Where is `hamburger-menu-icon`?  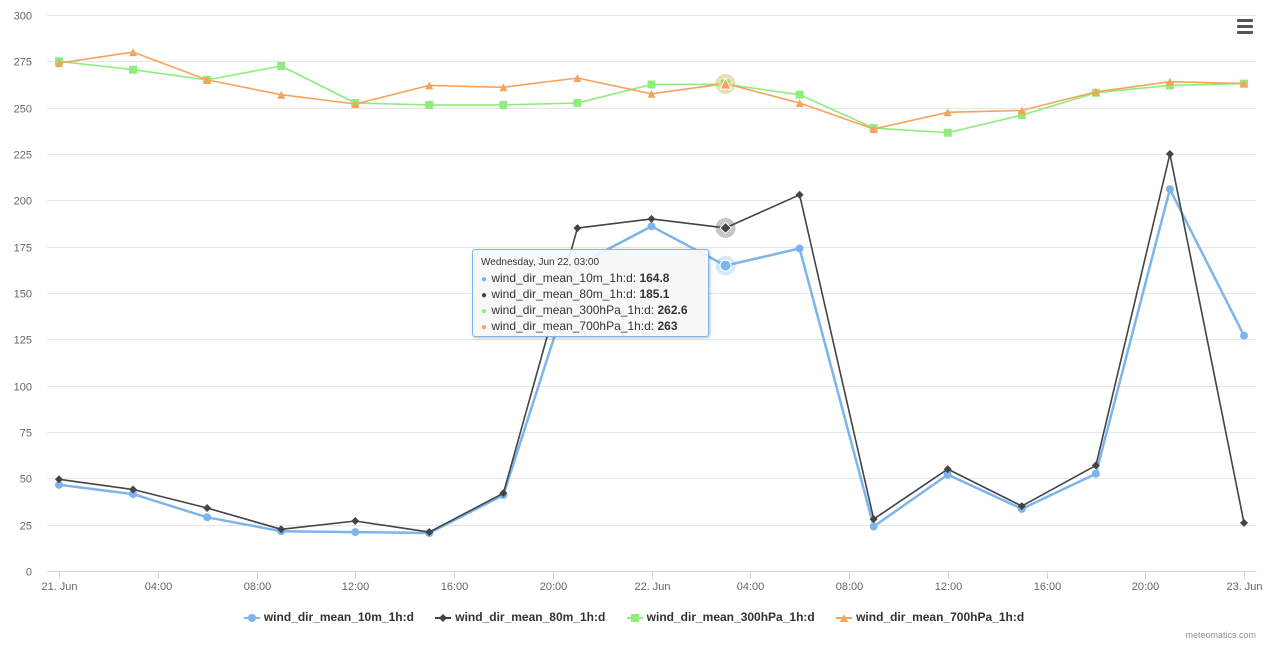
hamburger-menu-icon is located at coordinates (1245, 27).